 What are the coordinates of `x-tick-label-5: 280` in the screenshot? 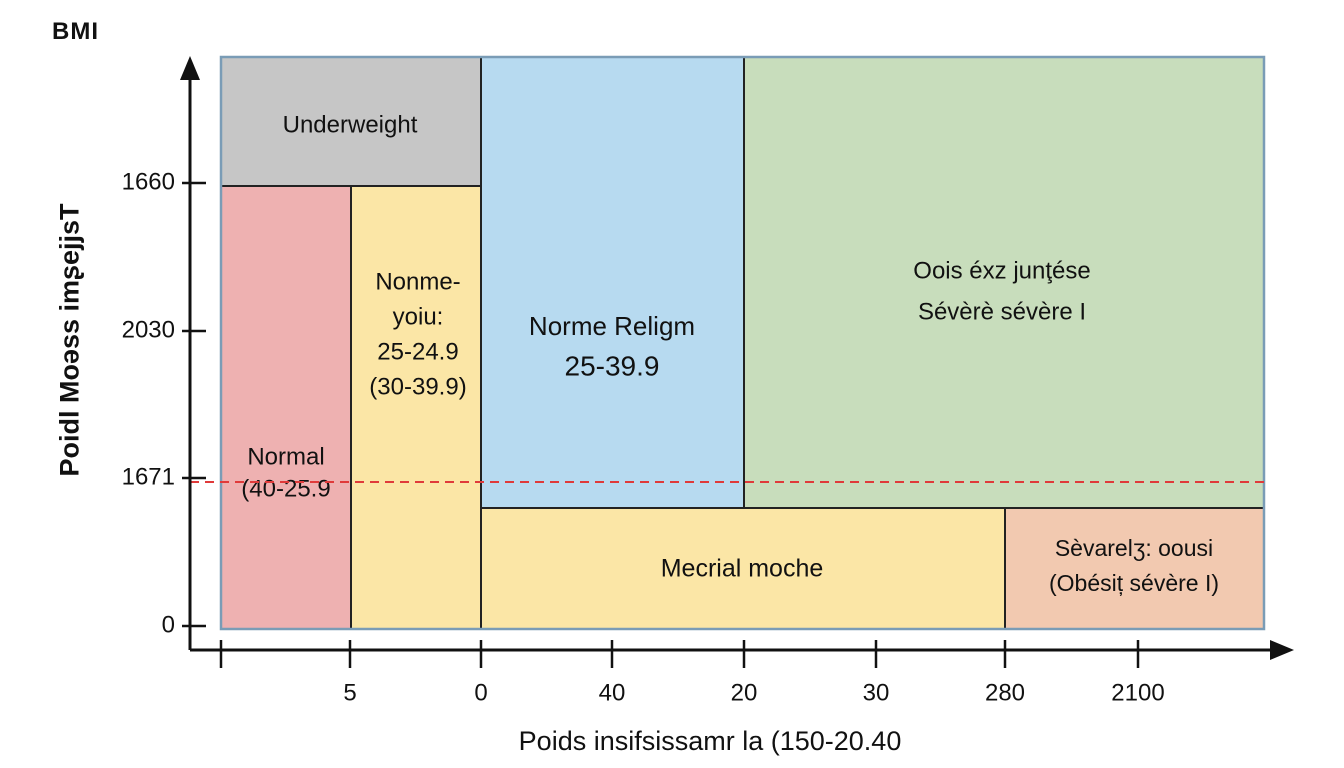 It's located at (1005, 692).